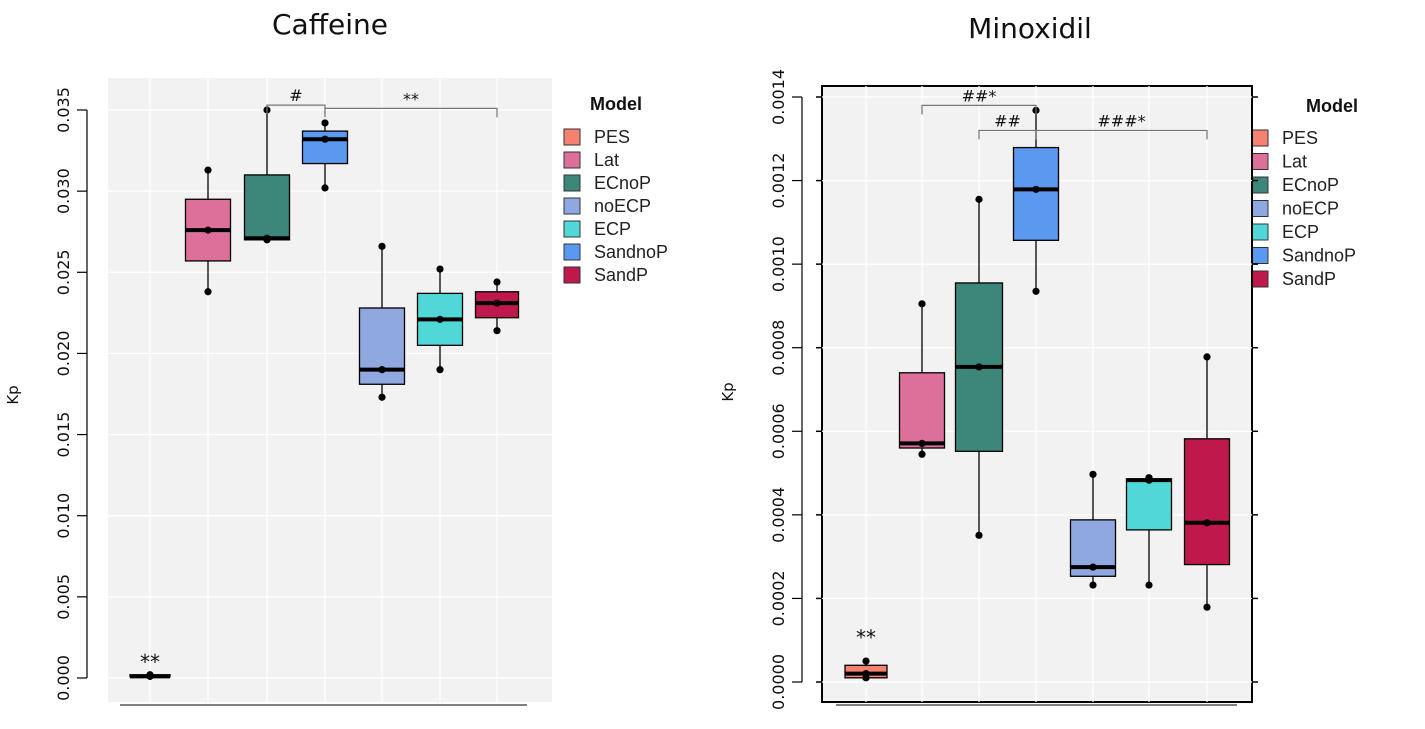 This screenshot has height=729, width=1425. What do you see at coordinates (411, 98) in the screenshot?
I see `significance-label: **` at bounding box center [411, 98].